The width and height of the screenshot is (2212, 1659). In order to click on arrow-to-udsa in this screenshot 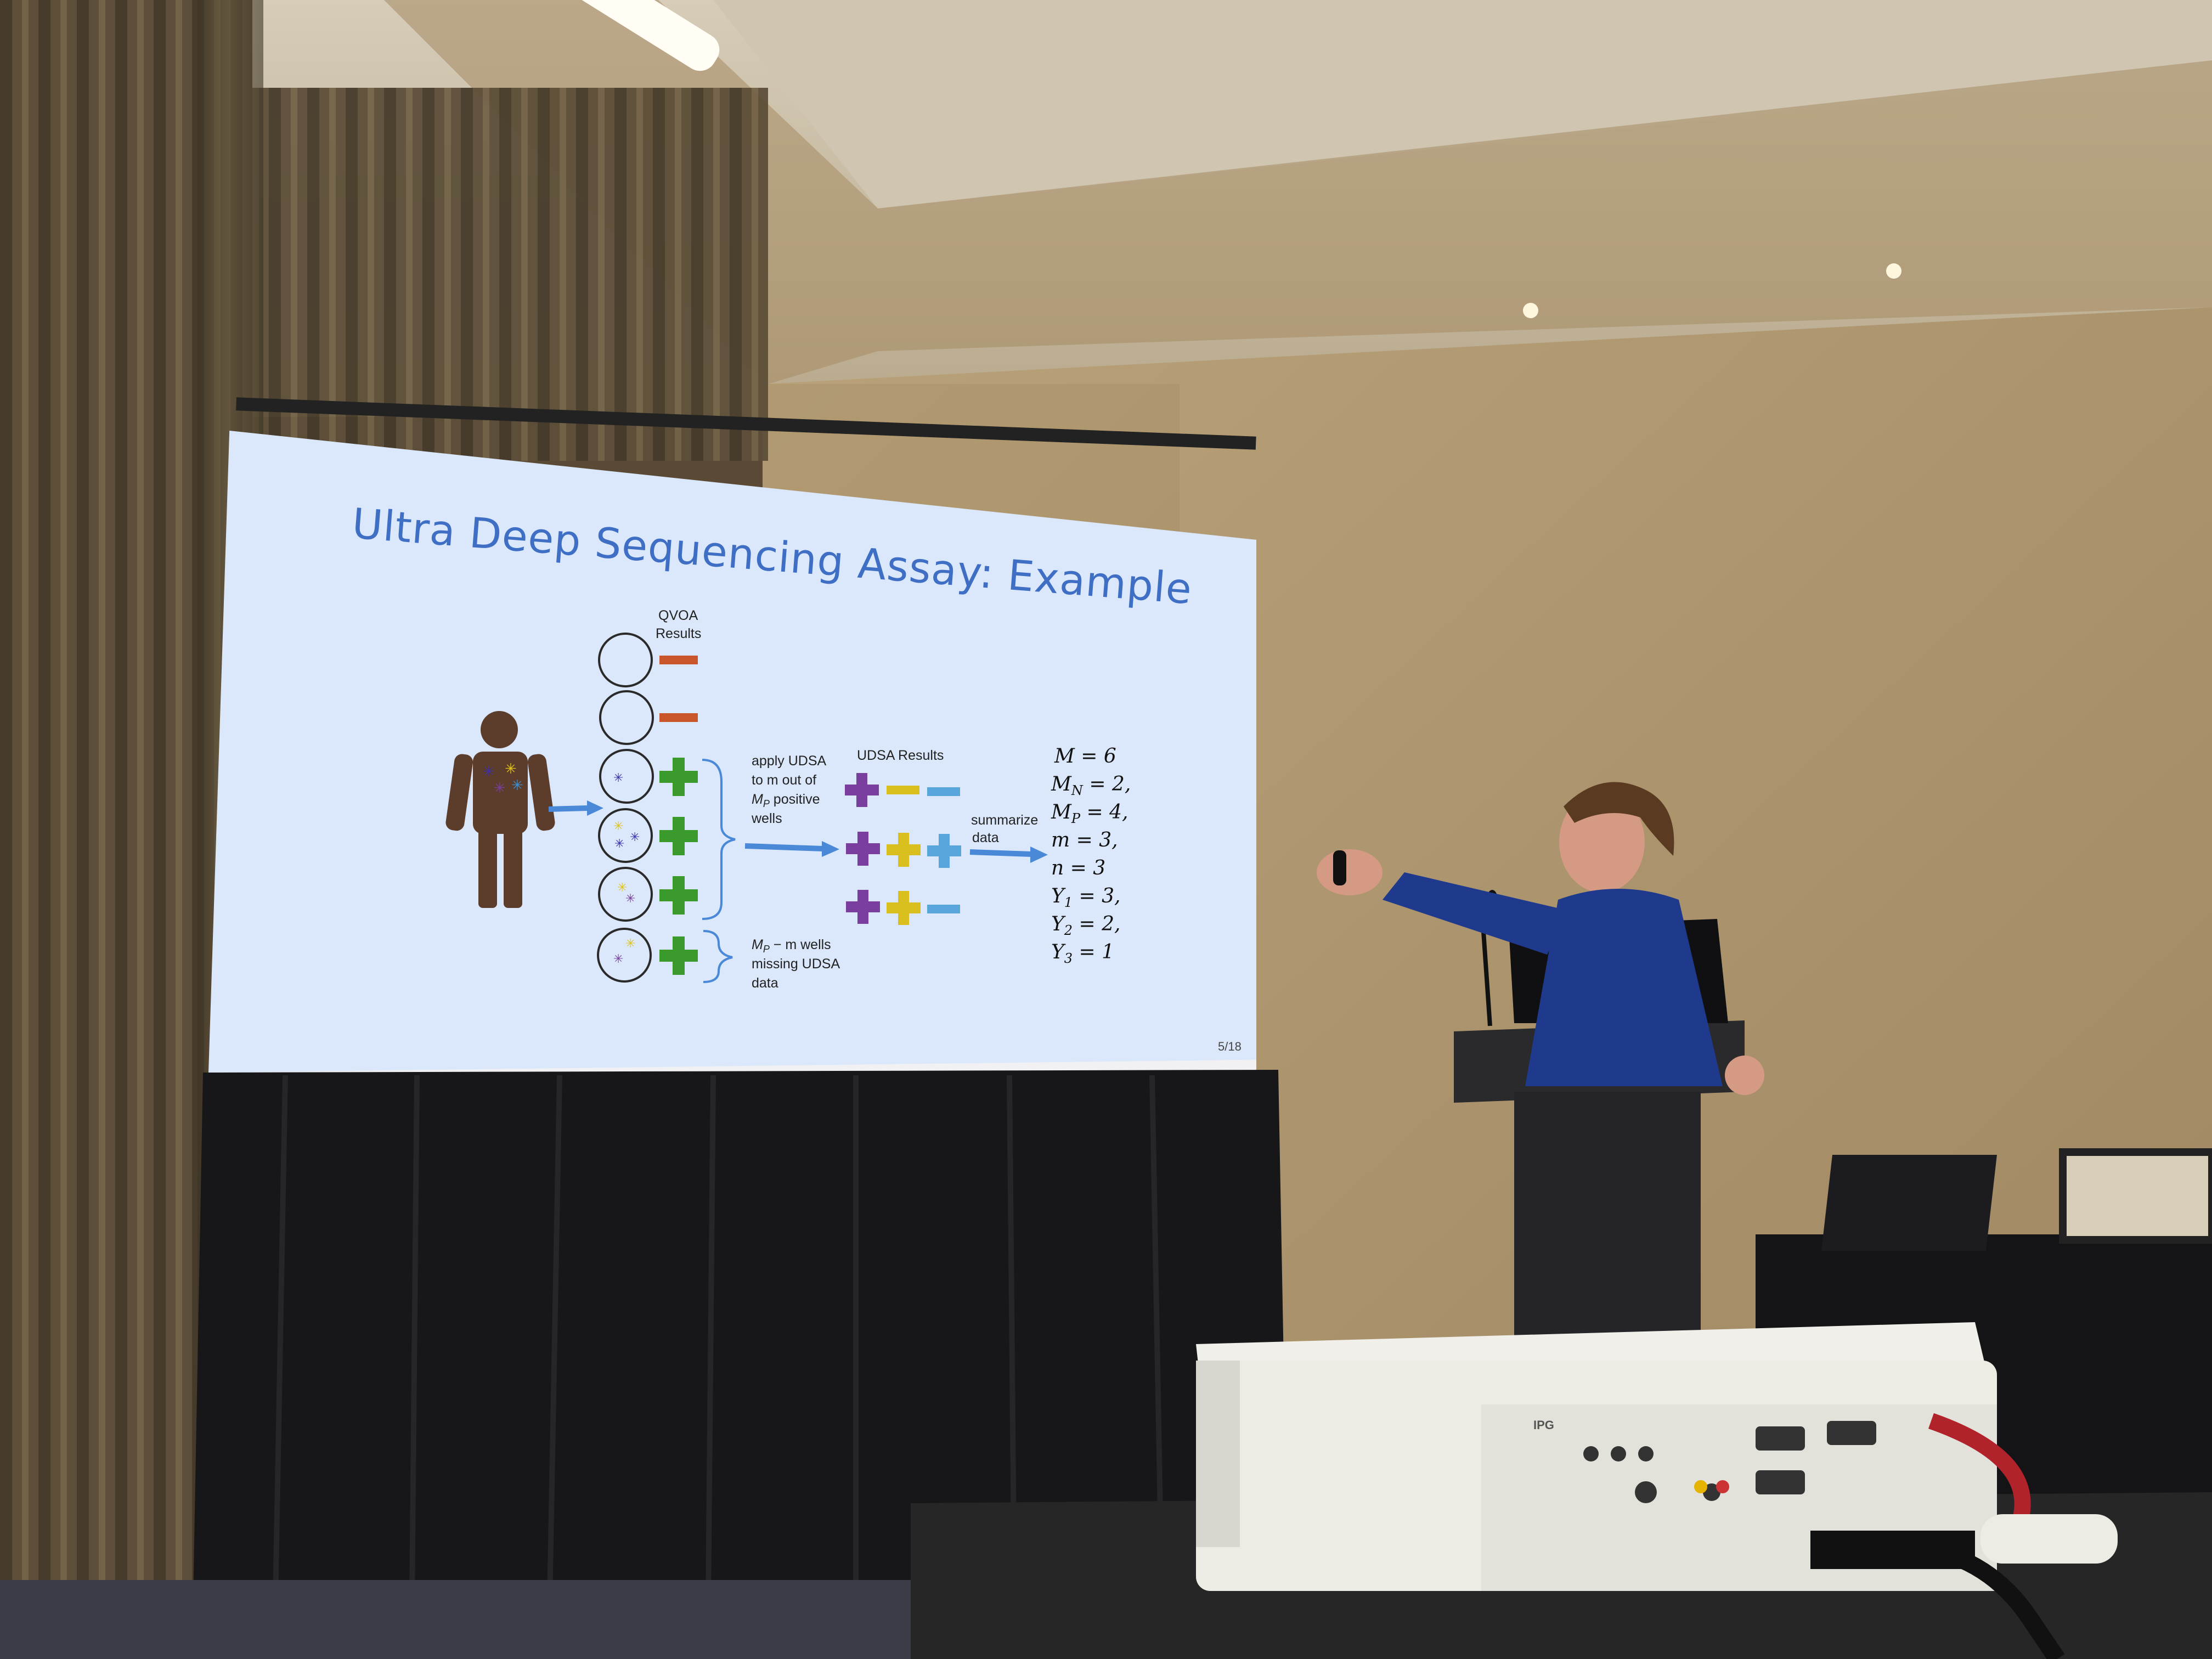, I will do `click(792, 849)`.